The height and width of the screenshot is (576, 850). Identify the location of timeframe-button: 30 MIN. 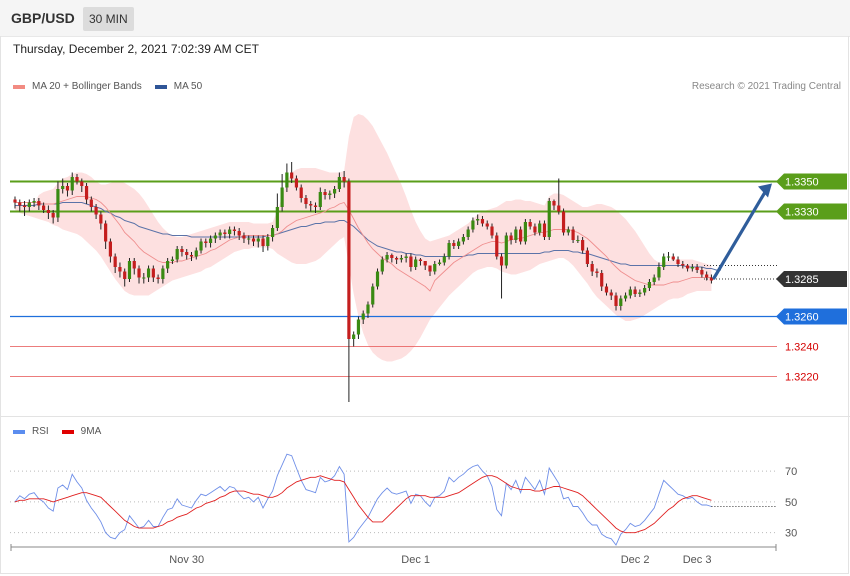
(108, 19).